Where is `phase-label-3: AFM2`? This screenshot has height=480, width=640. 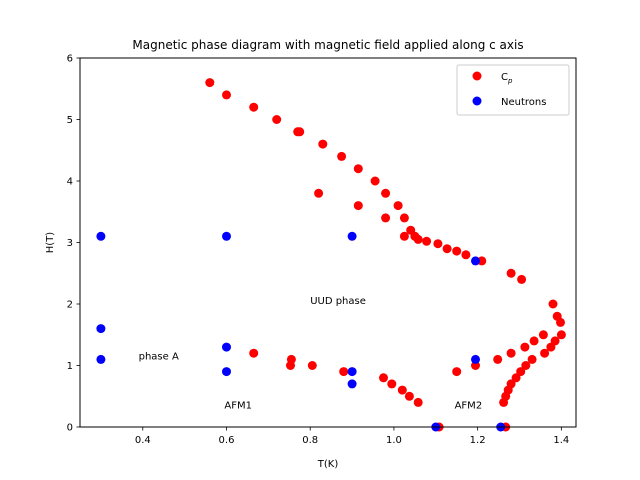
phase-label-3: AFM2 is located at coordinates (469, 406).